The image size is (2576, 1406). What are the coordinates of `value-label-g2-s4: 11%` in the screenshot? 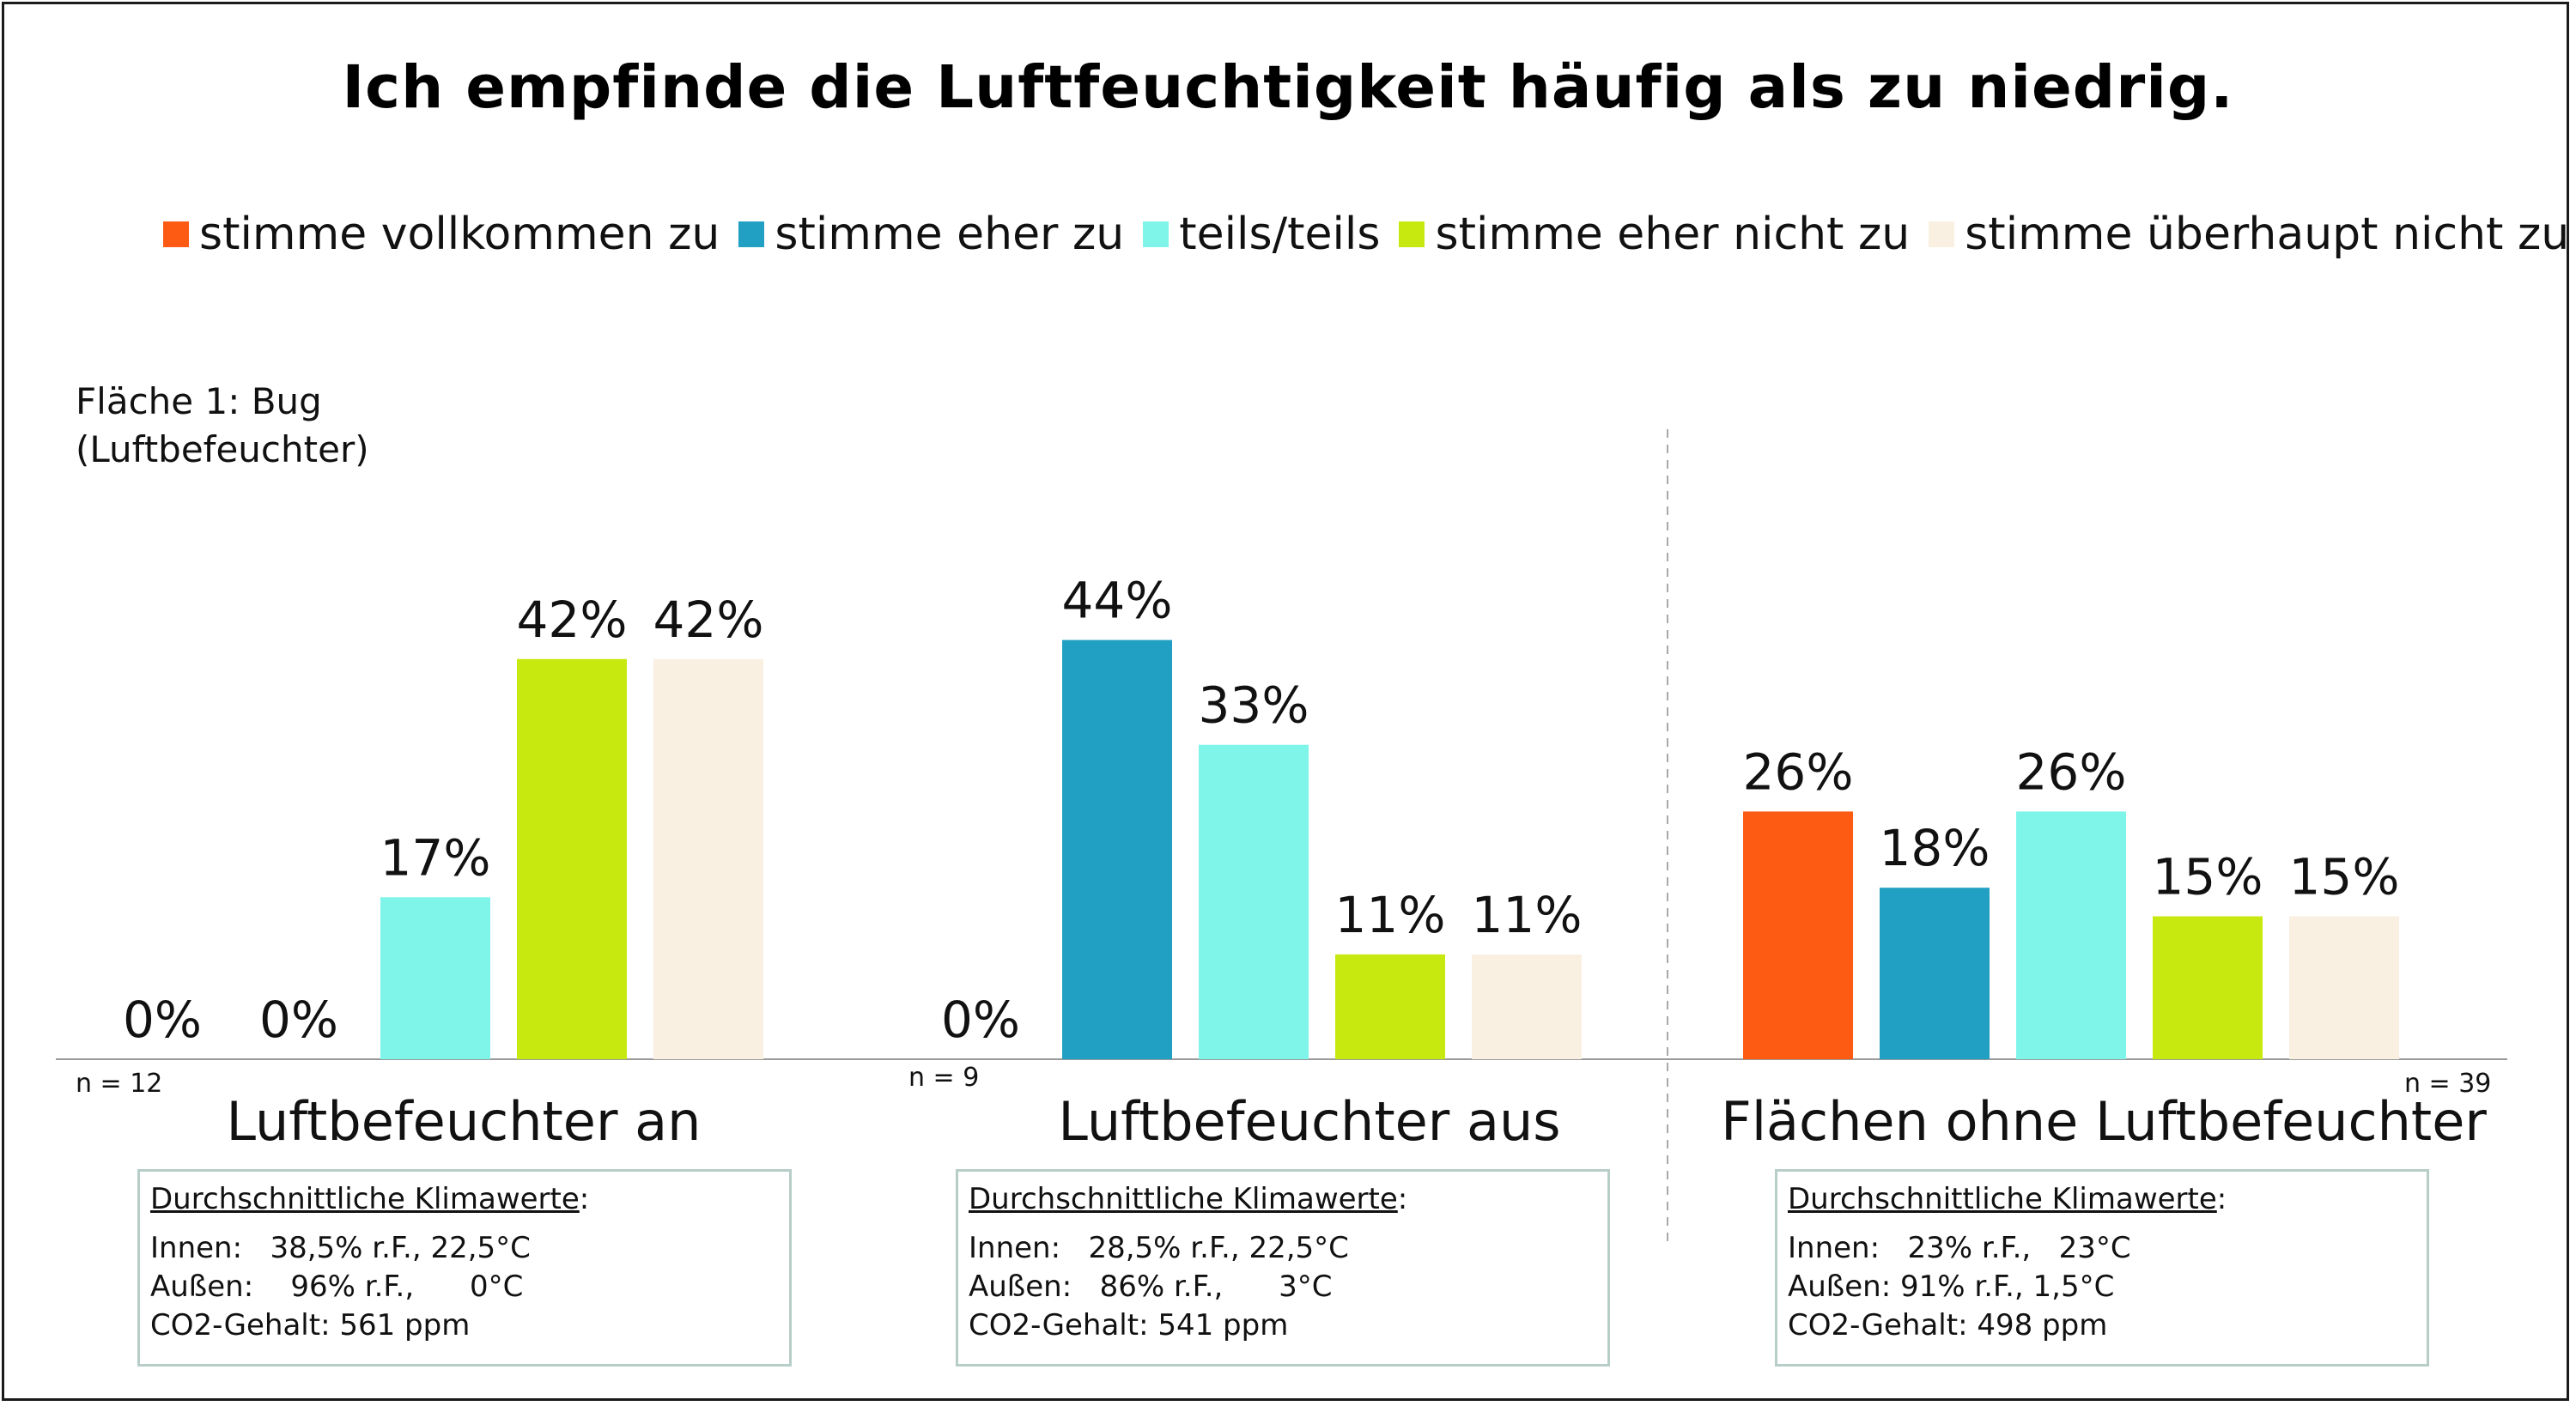 It's located at (1390, 915).